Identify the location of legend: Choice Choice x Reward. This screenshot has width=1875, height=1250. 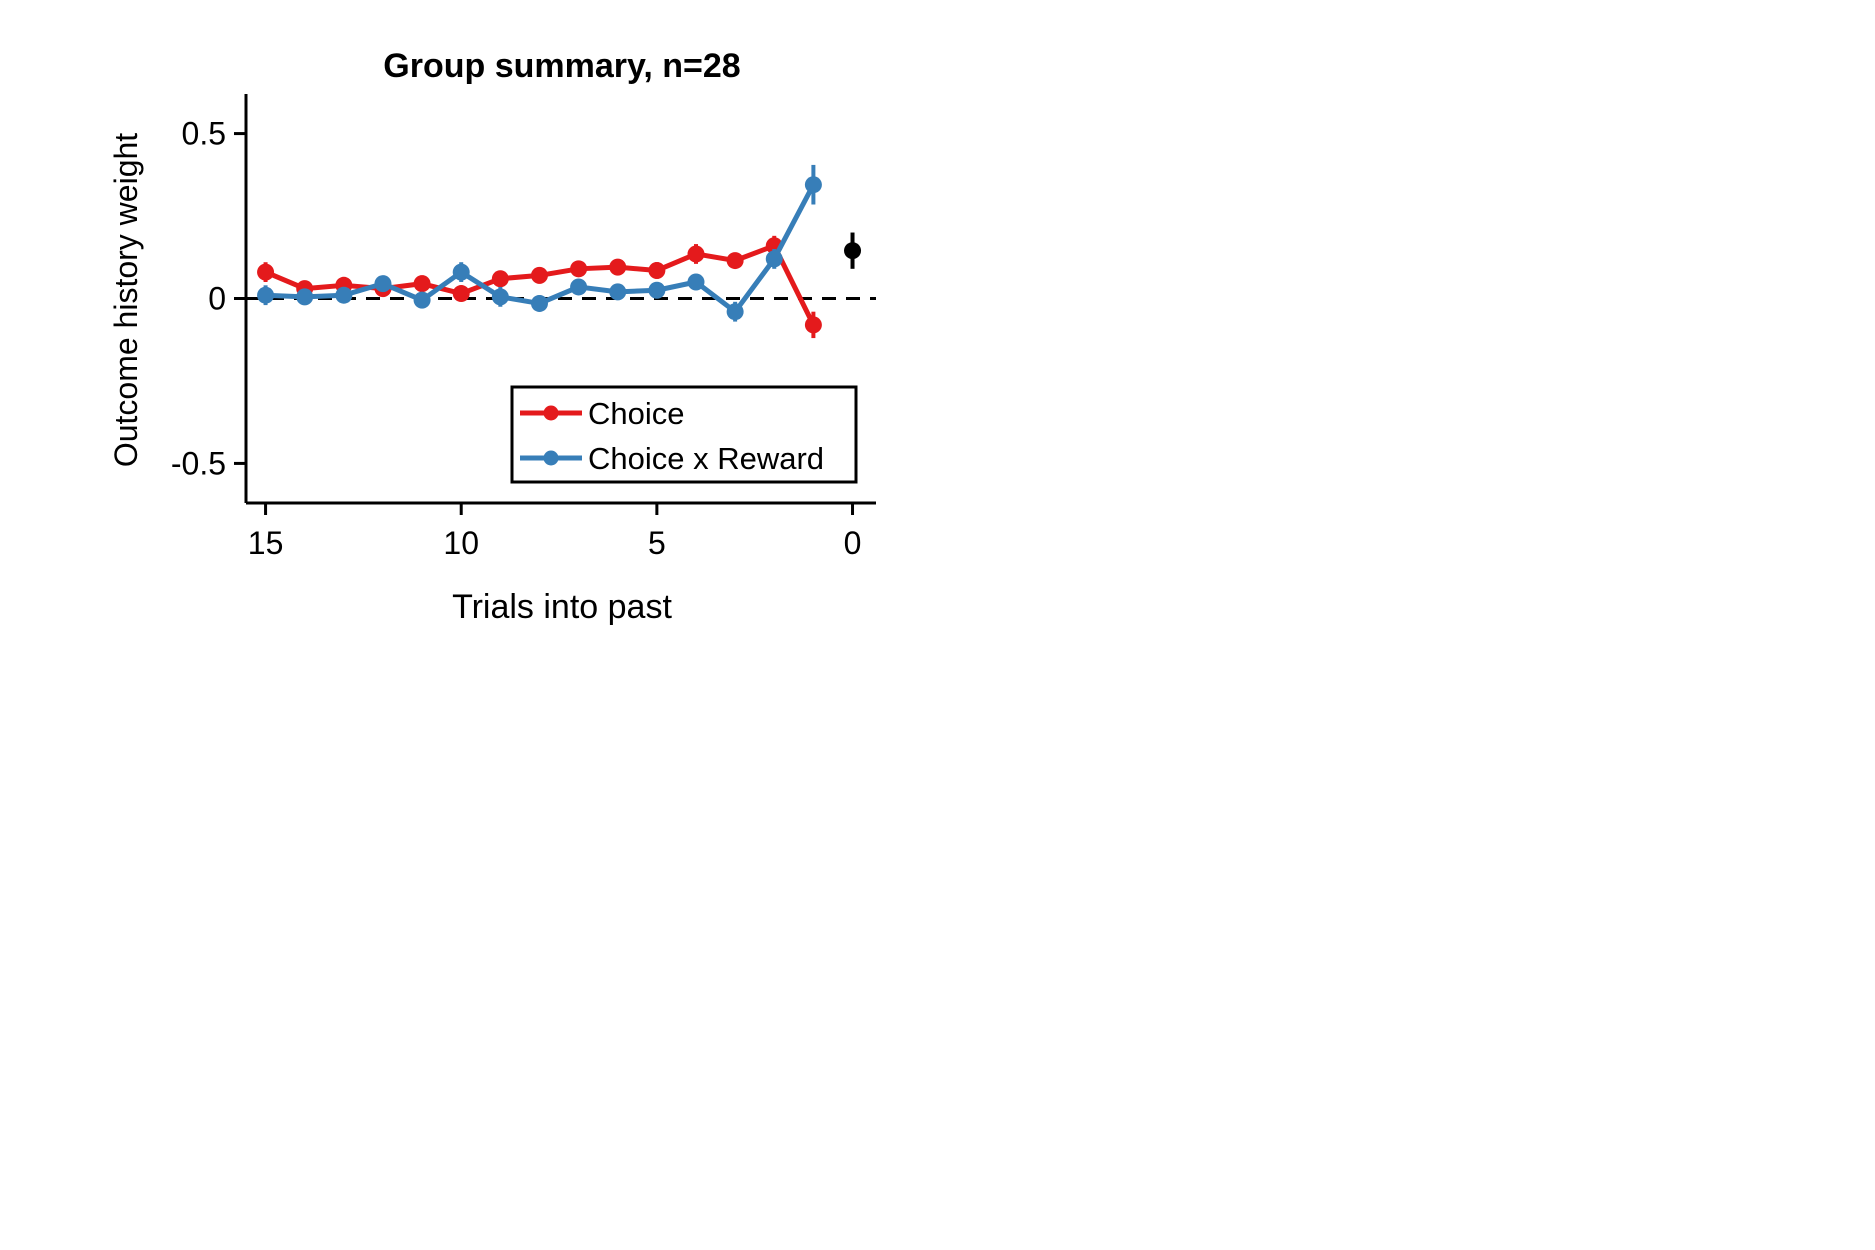
(684, 434).